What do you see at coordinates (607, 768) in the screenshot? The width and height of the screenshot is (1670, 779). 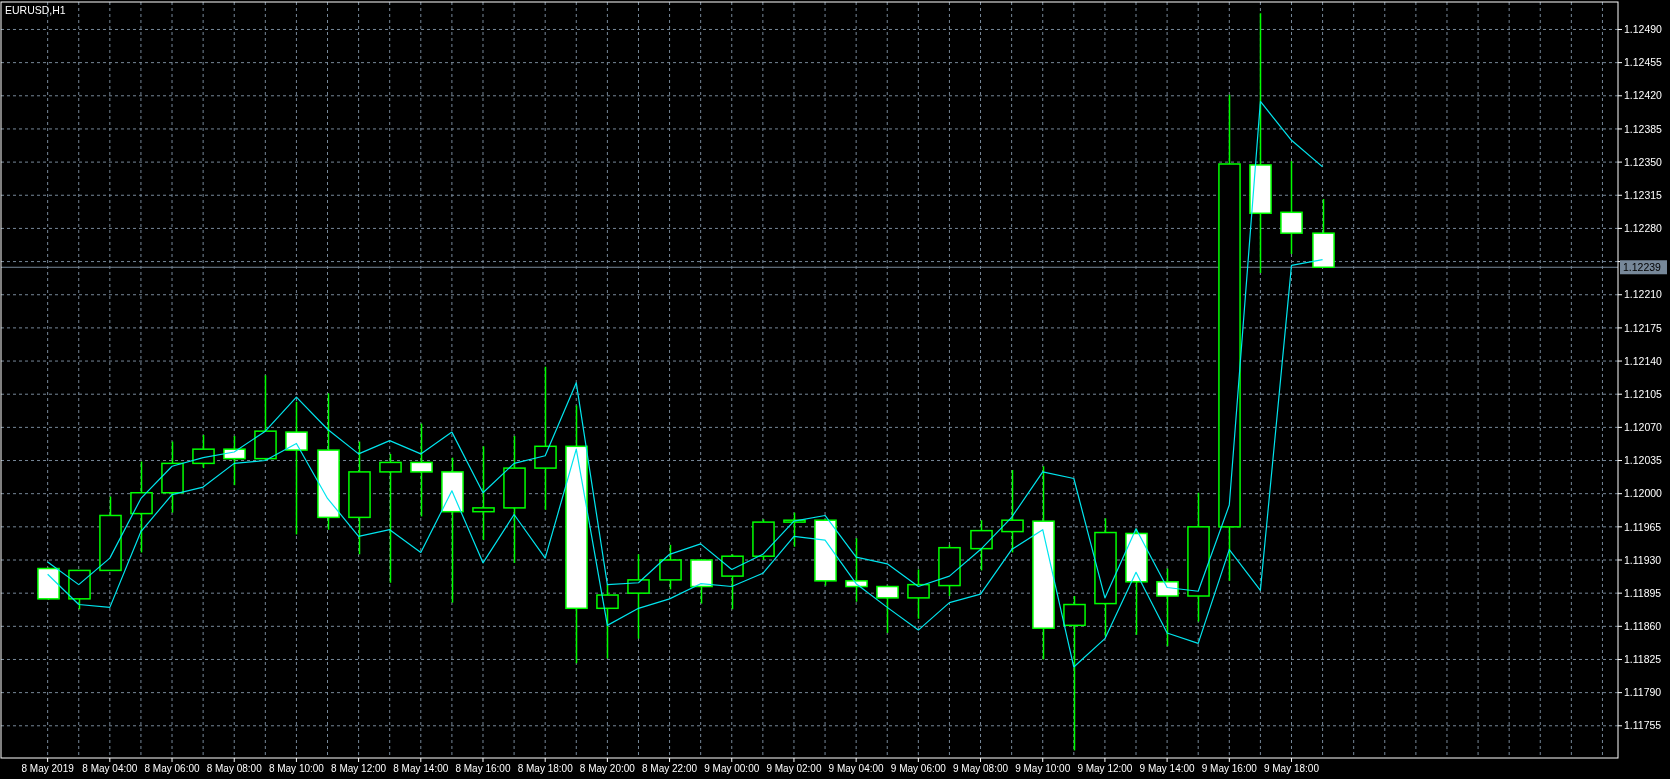 I see `x-tick-label: 8 May 20:00` at bounding box center [607, 768].